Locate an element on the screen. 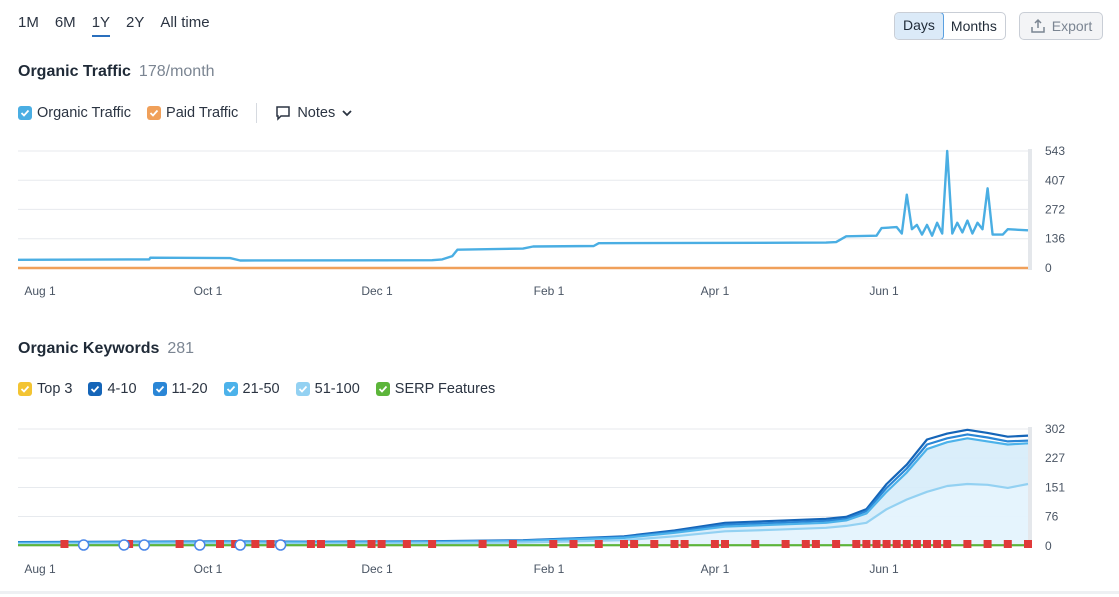 Image resolution: width=1119 pixels, height=597 pixels. legend-label: 11-20 is located at coordinates (189, 389).